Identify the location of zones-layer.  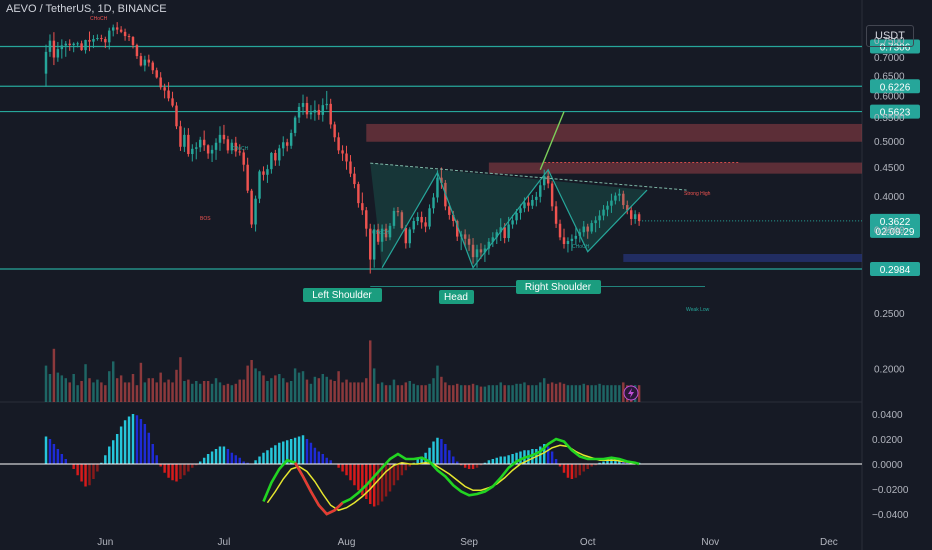
(614, 192).